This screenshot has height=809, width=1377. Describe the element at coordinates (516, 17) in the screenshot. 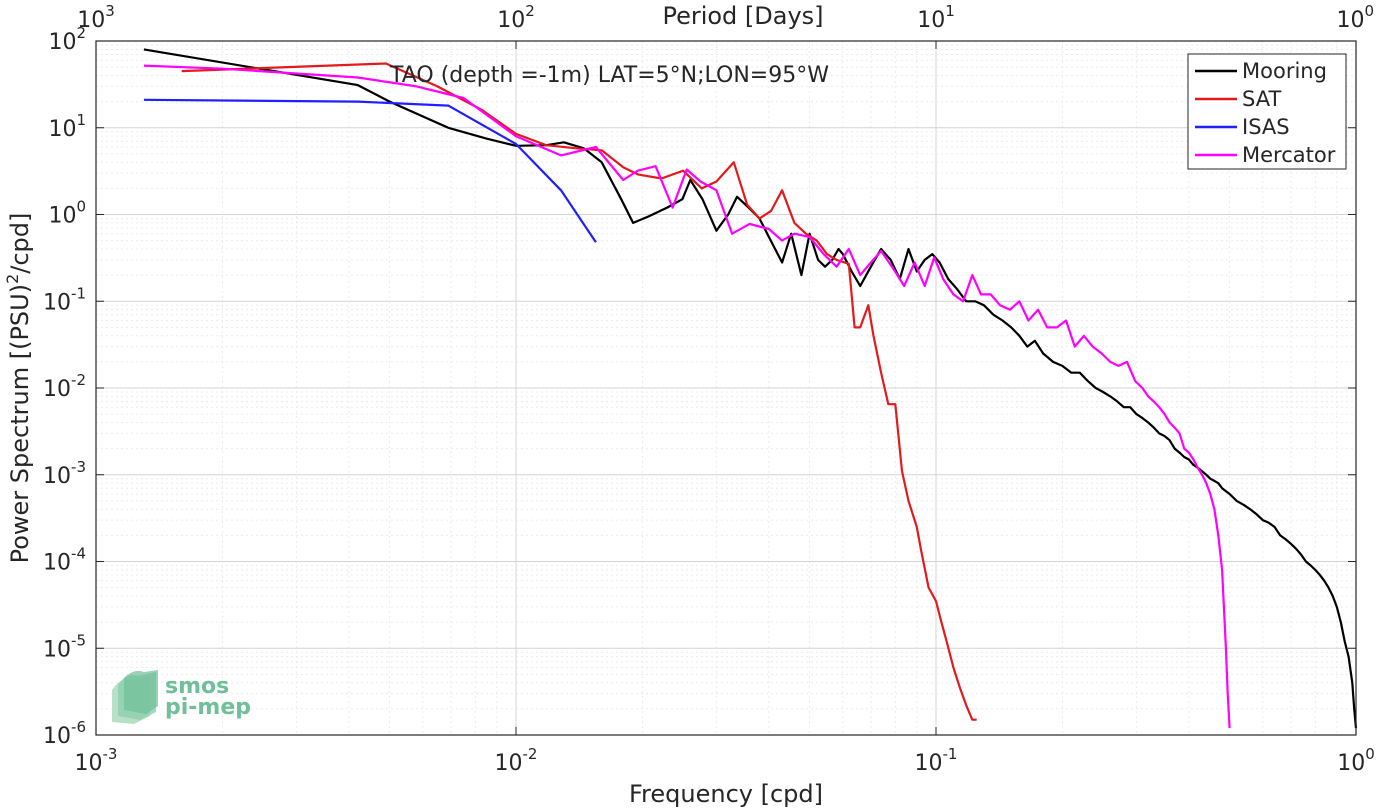

I see `period-tick-label: 10²` at that location.